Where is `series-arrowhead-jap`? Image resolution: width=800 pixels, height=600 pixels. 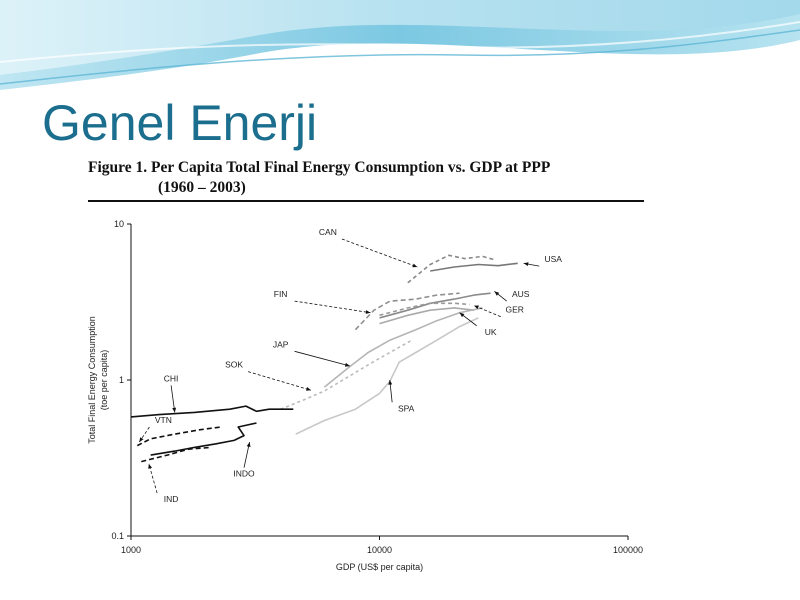 series-arrowhead-jap is located at coordinates (347, 364).